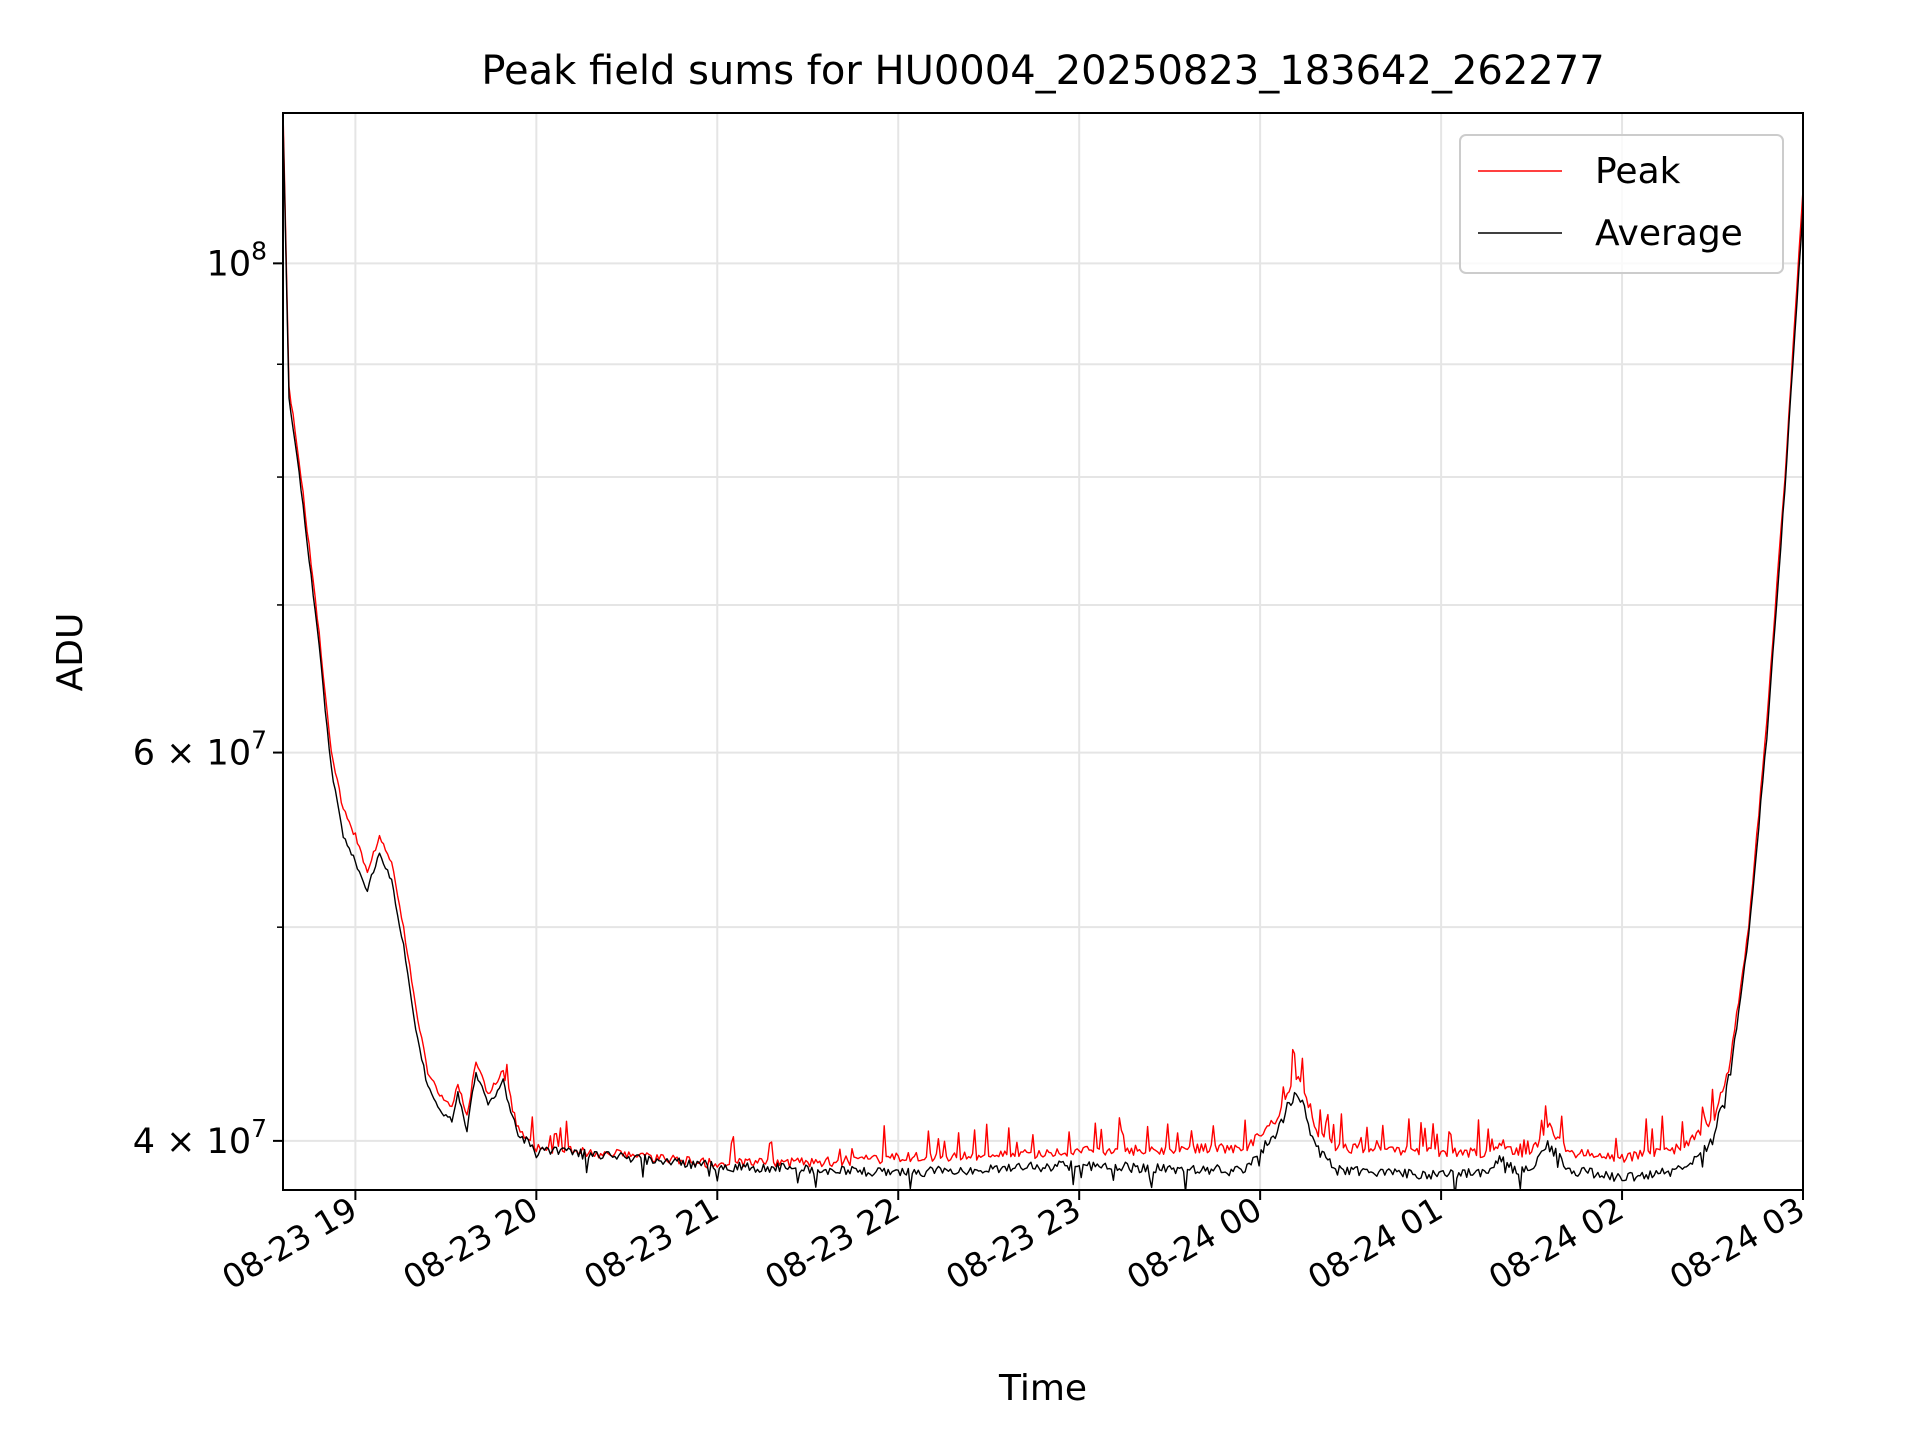 This screenshot has width=1920, height=1440. I want to click on legend-label-average: Average, so click(1669, 233).